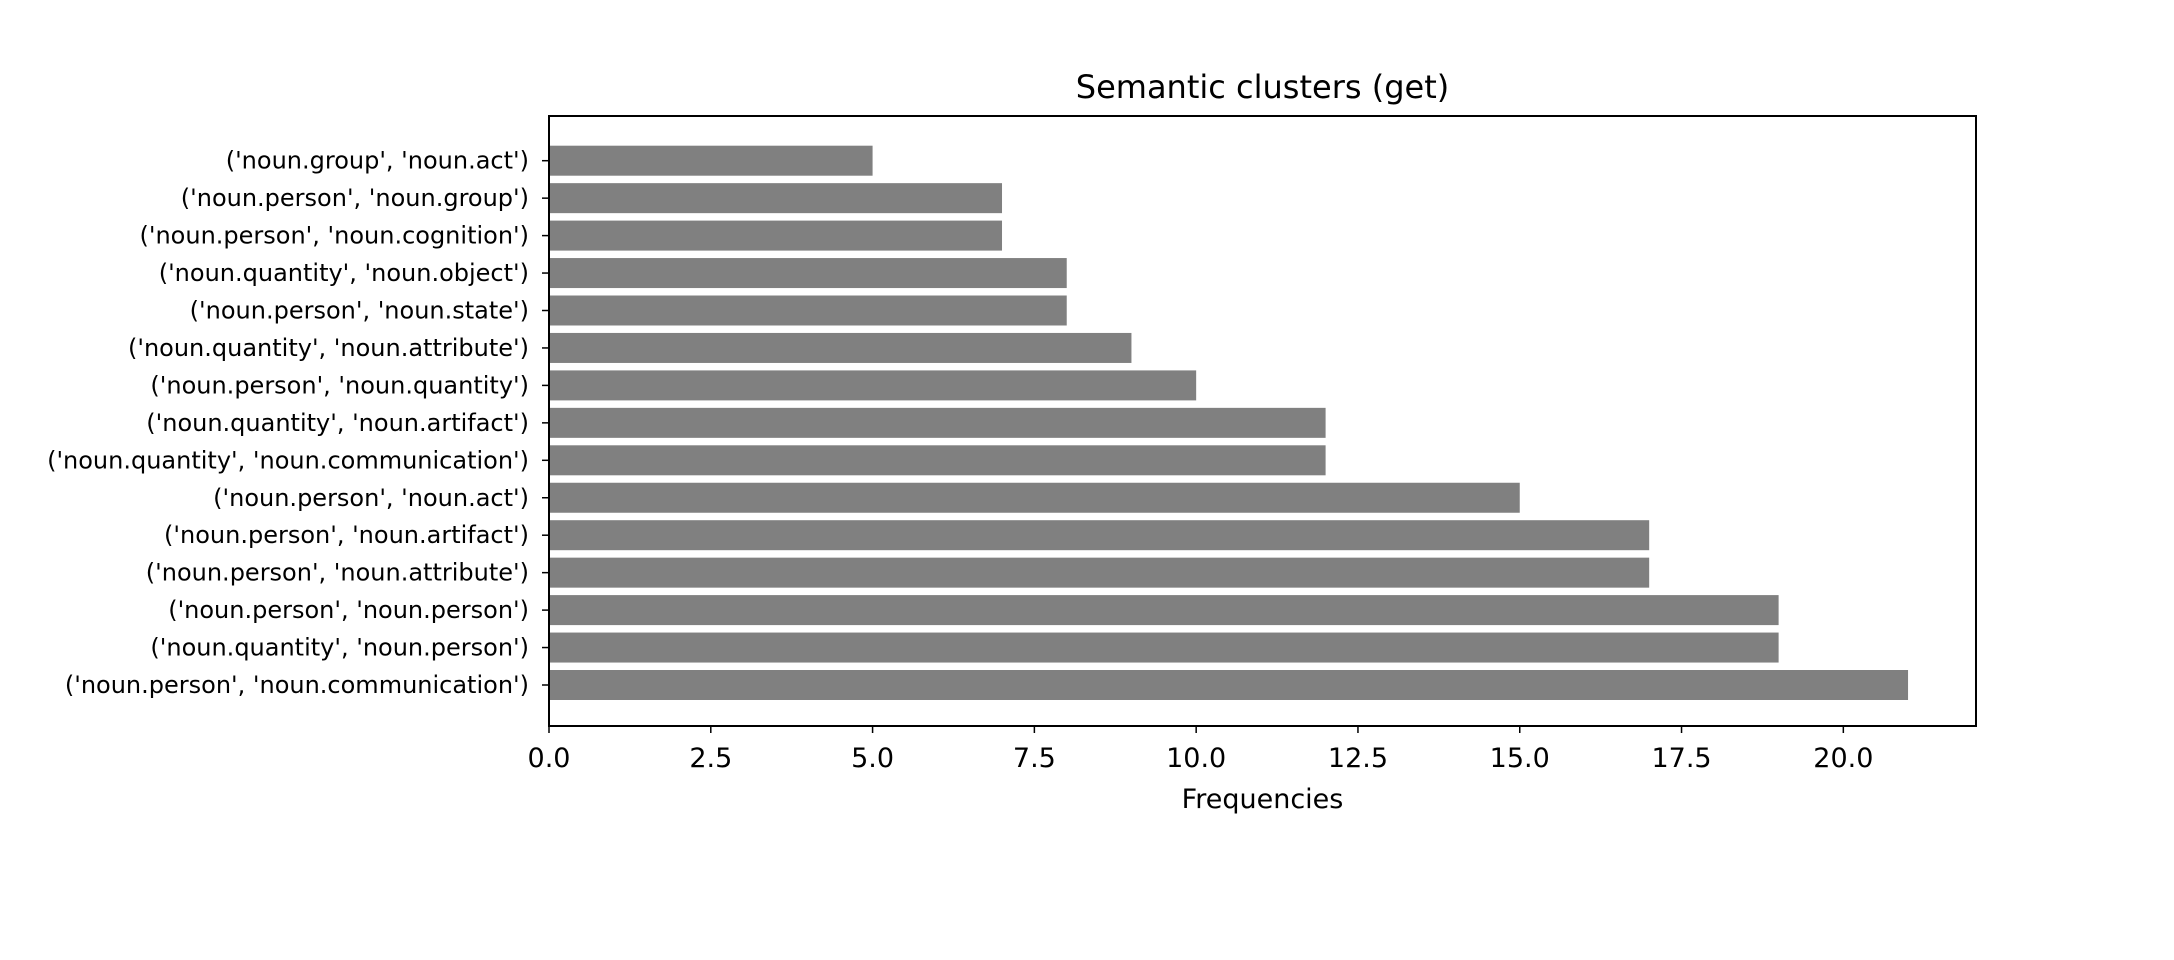 The image size is (2174, 960). What do you see at coordinates (549, 758) in the screenshot?
I see `x-tick-label: 0.0` at bounding box center [549, 758].